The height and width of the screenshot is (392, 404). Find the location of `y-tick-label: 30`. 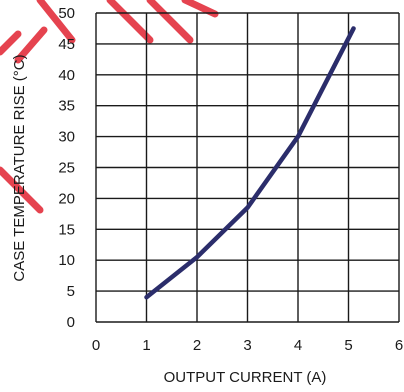

y-tick-label: 30 is located at coordinates (66, 137).